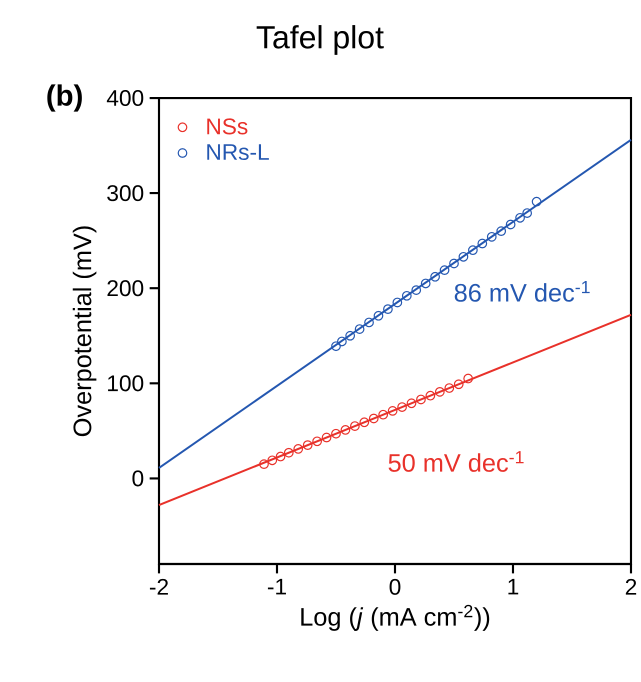  What do you see at coordinates (395, 586) in the screenshot?
I see `x-tick-label: 0` at bounding box center [395, 586].